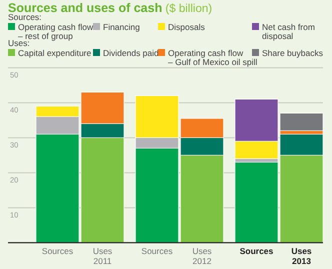 The height and width of the screenshot is (269, 332). What do you see at coordinates (121, 27) in the screenshot?
I see `legend-label: Financing` at bounding box center [121, 27].